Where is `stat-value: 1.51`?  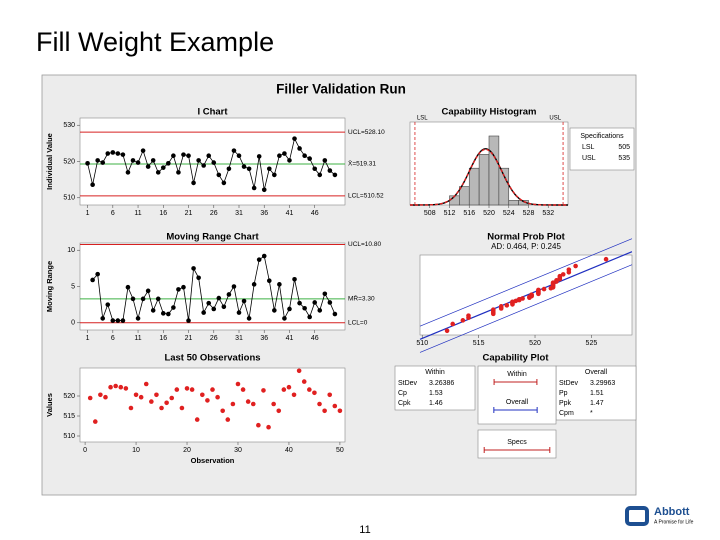 stat-value: 1.51 is located at coordinates (597, 393).